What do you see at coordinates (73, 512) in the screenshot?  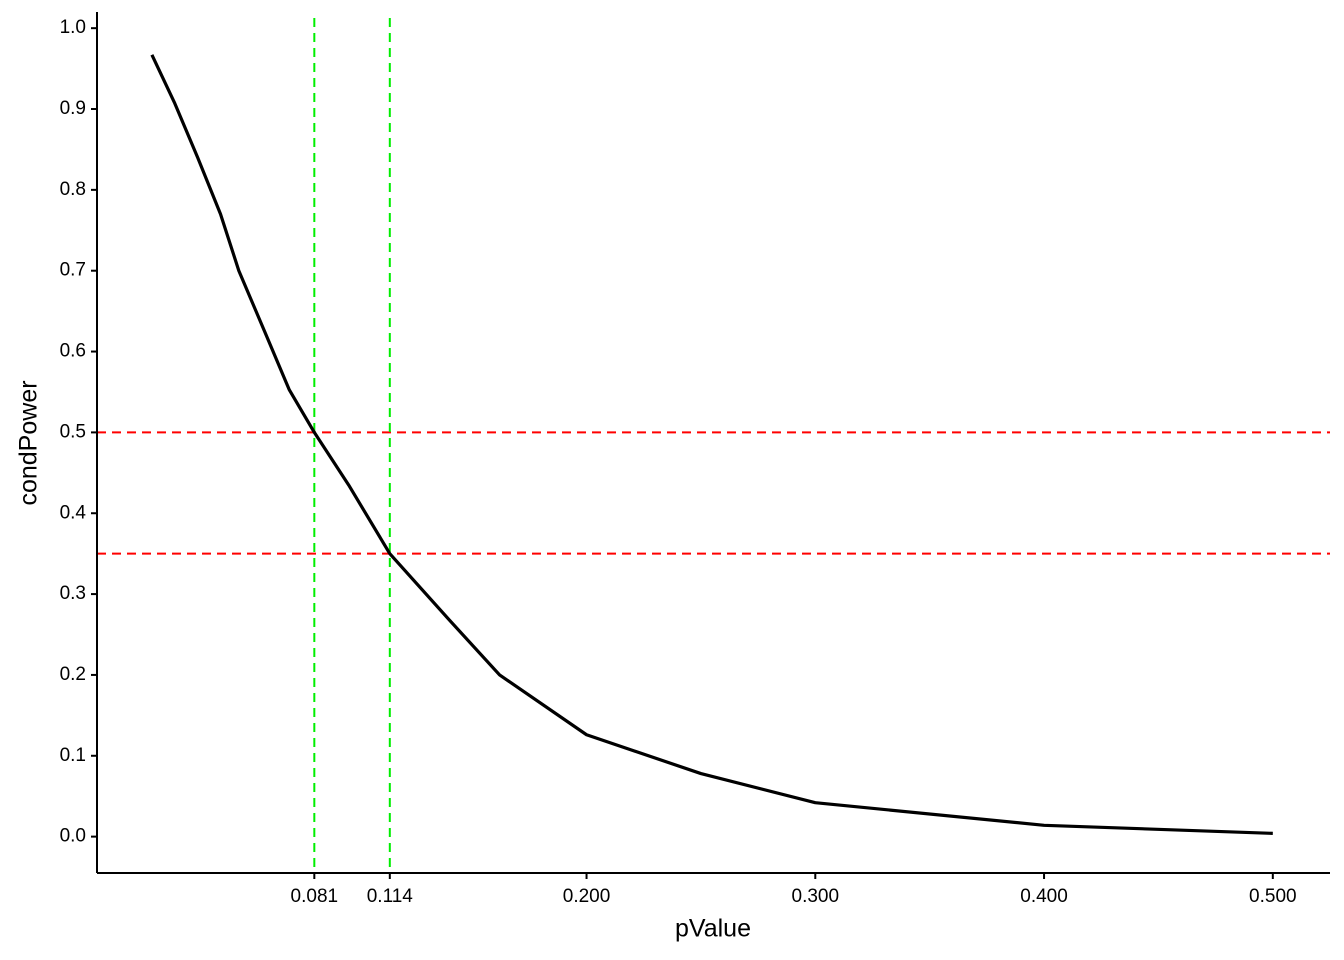 I see `y-tick-label: 0.4` at bounding box center [73, 512].